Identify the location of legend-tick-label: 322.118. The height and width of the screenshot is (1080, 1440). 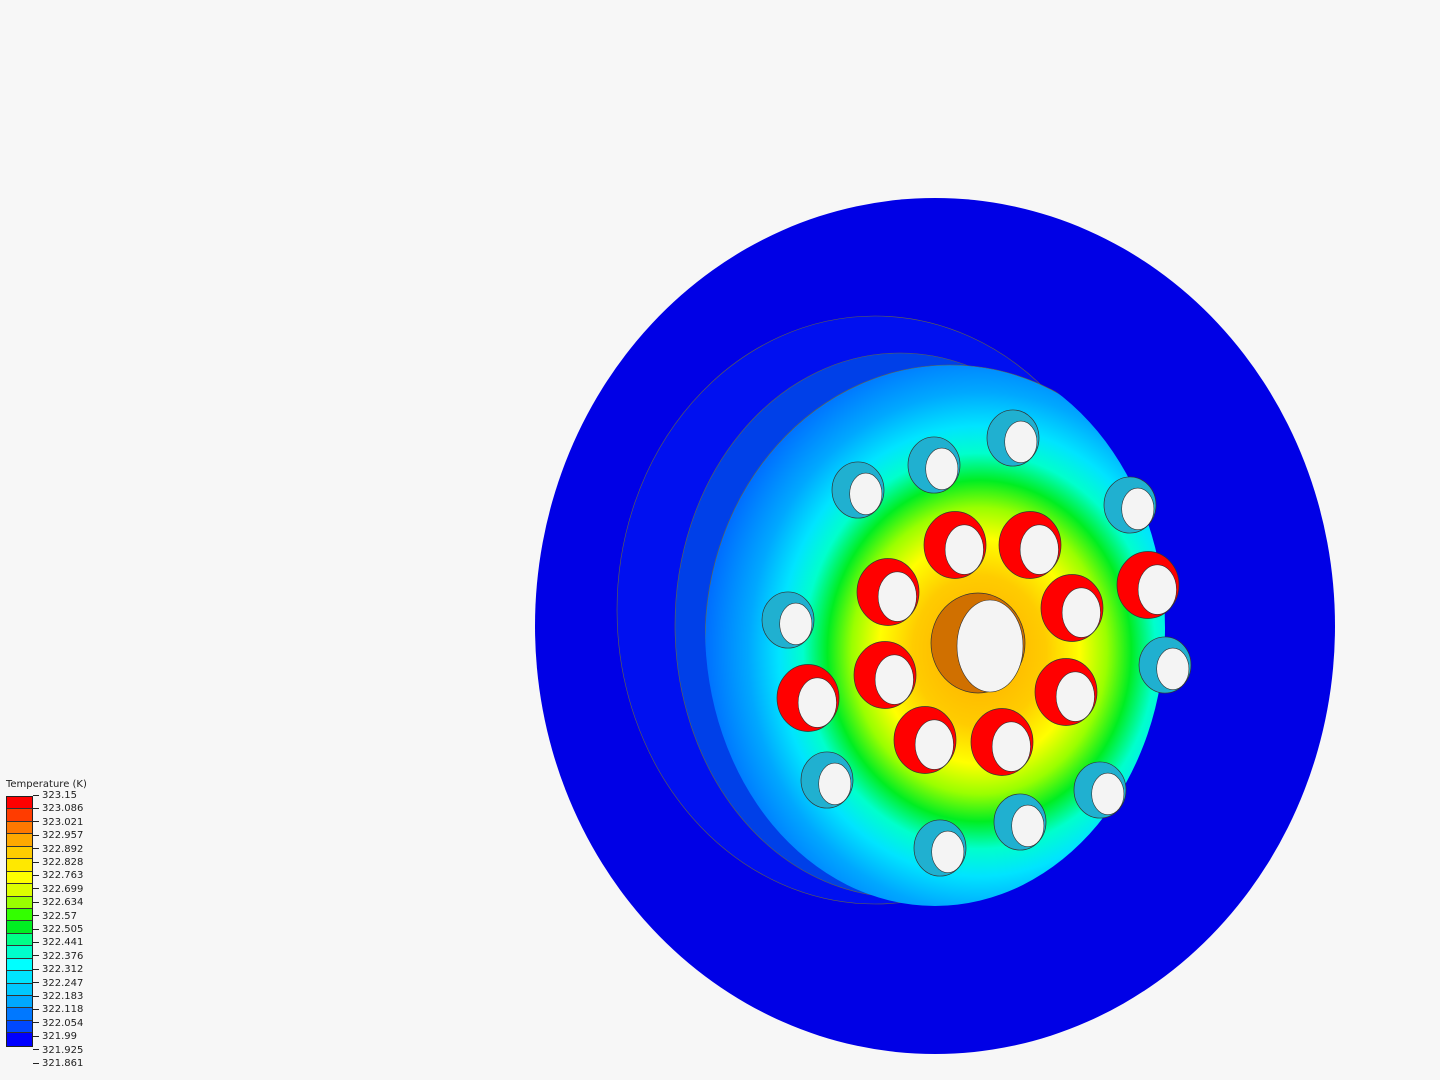
(58, 1010).